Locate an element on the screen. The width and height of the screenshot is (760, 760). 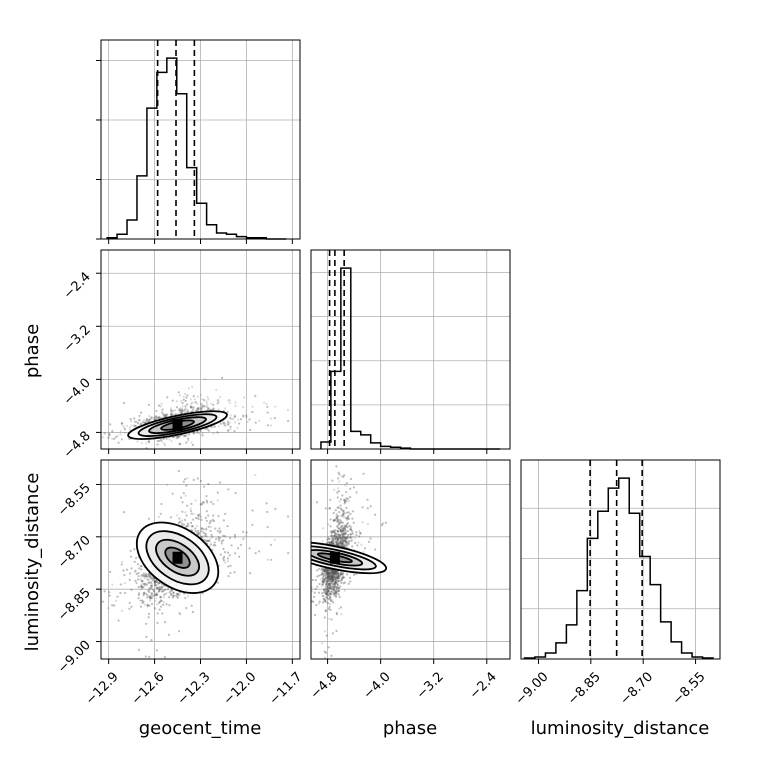
joint-panel-phase-vs-geocent-time is located at coordinates (198, 351).